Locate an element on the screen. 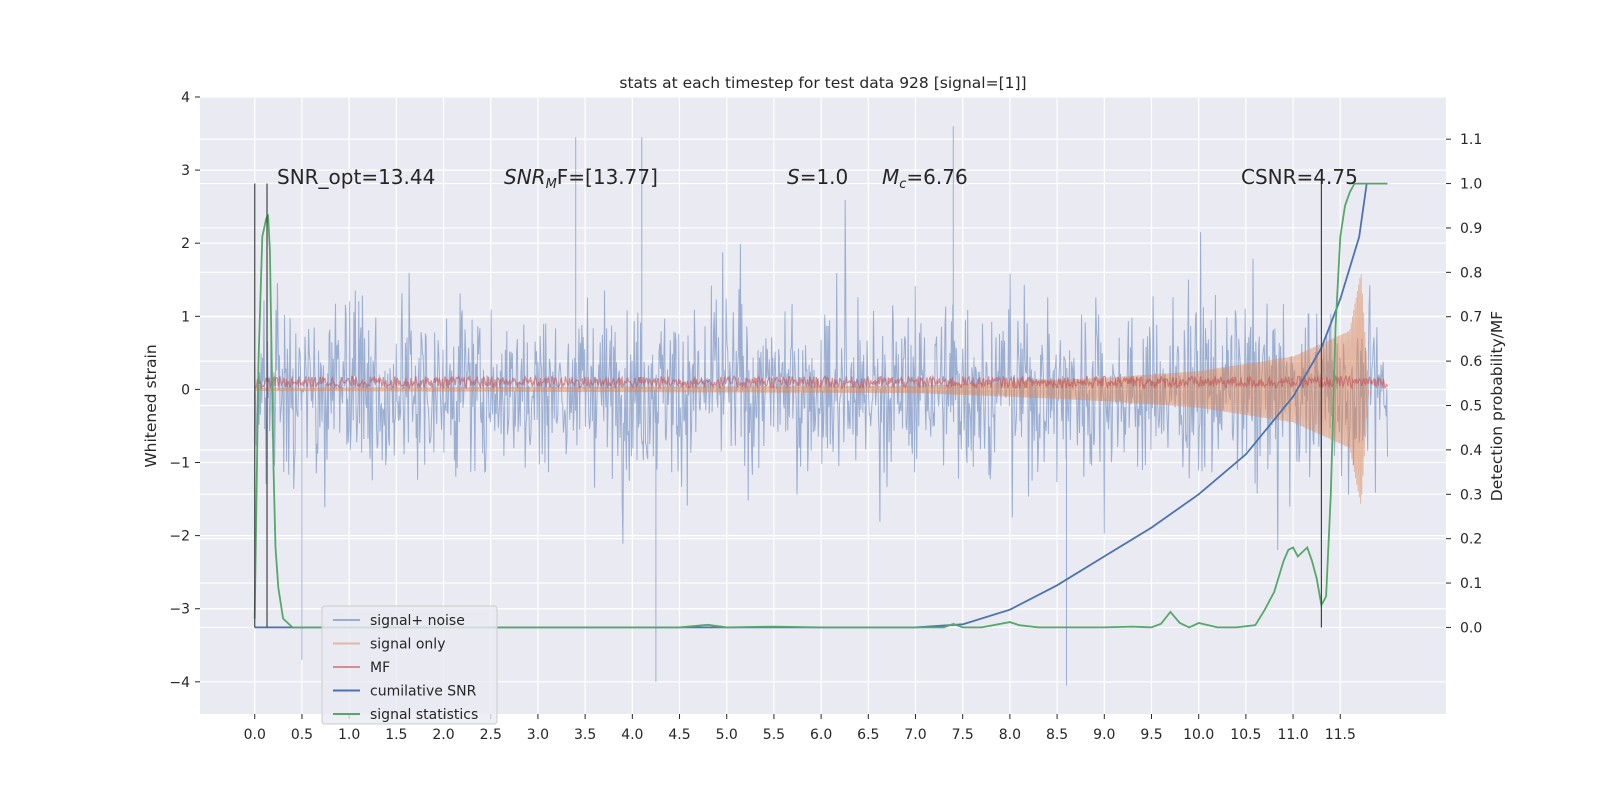 Image resolution: width=1600 pixels, height=804 pixels. snr-mf-value: F=[13.77] is located at coordinates (607, 177).